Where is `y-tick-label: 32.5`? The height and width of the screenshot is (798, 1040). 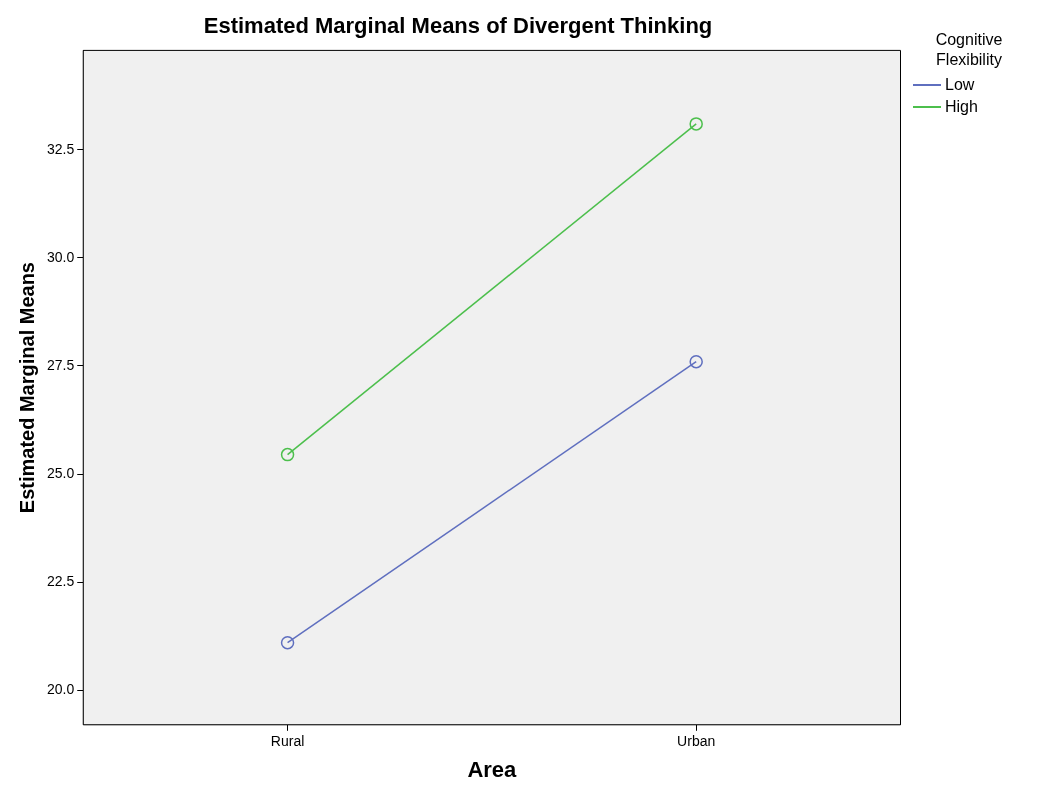
y-tick-label: 32.5 is located at coordinates (61, 148).